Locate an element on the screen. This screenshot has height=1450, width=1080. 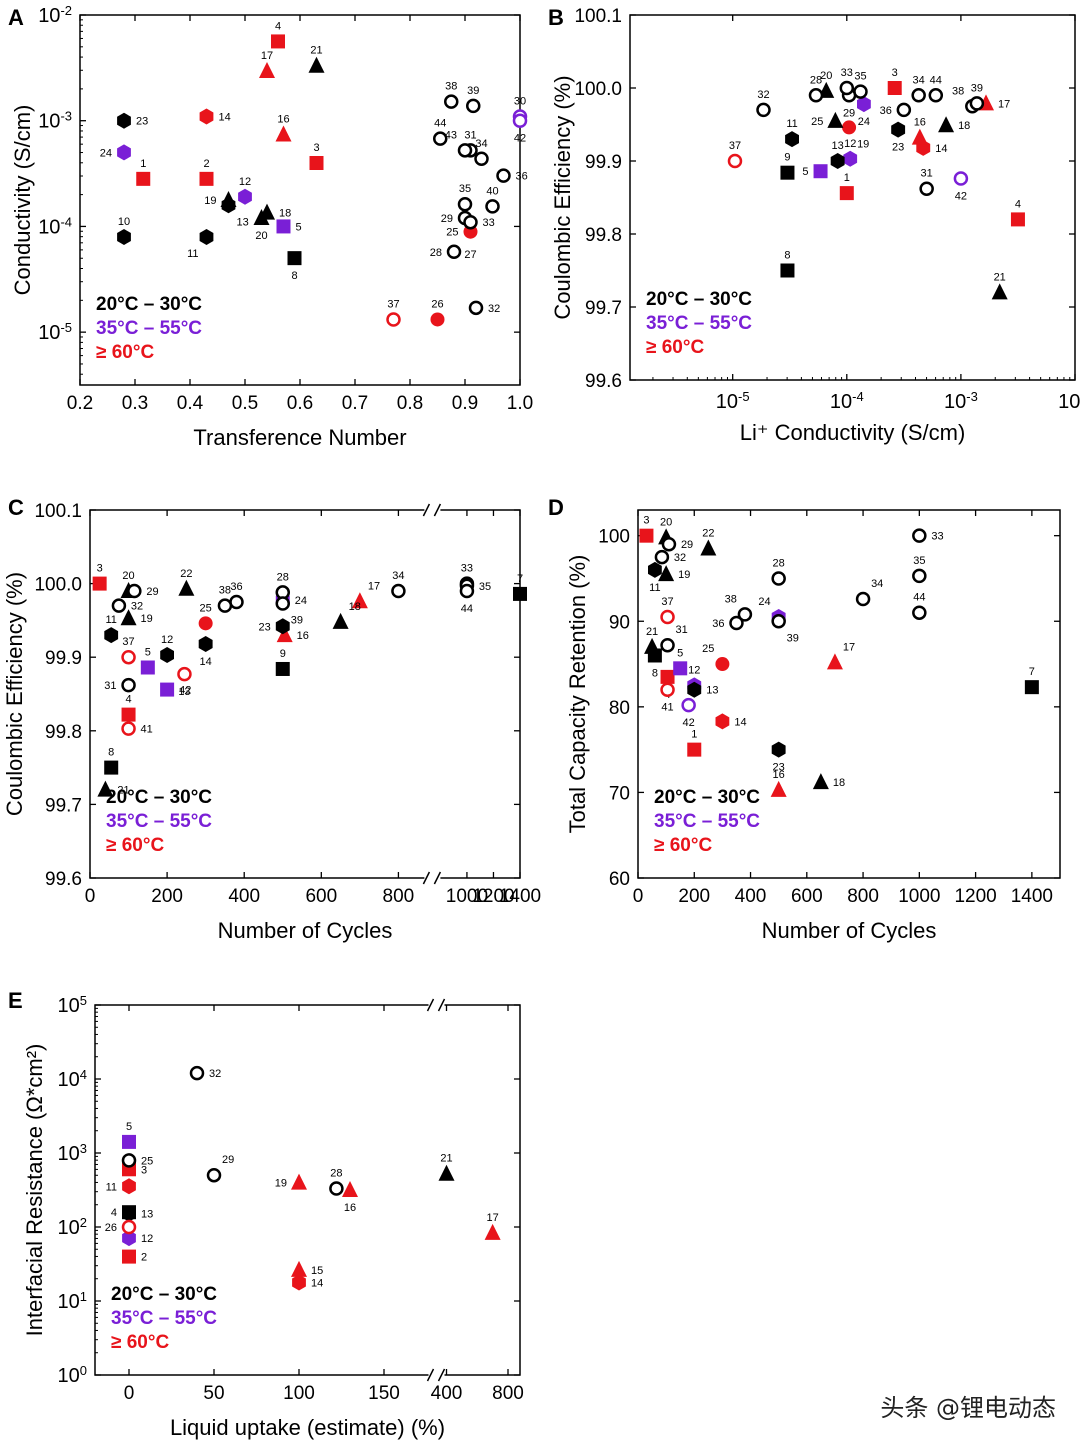
point-label-33: 33 is located at coordinates (847, 73).